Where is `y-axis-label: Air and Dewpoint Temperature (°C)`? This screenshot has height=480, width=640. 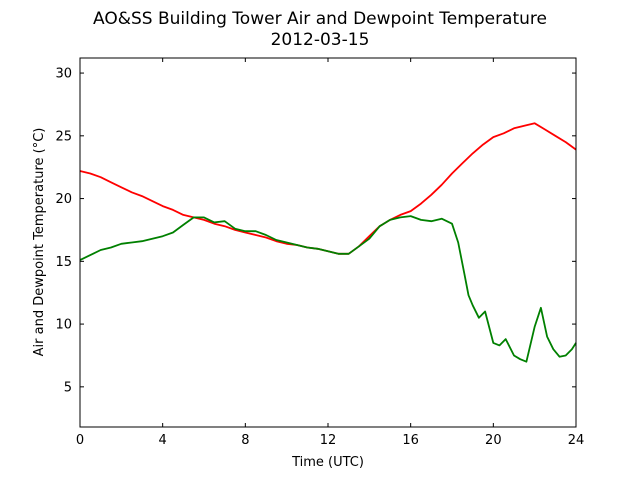
y-axis-label: Air and Dewpoint Temperature (°C) is located at coordinates (39, 242).